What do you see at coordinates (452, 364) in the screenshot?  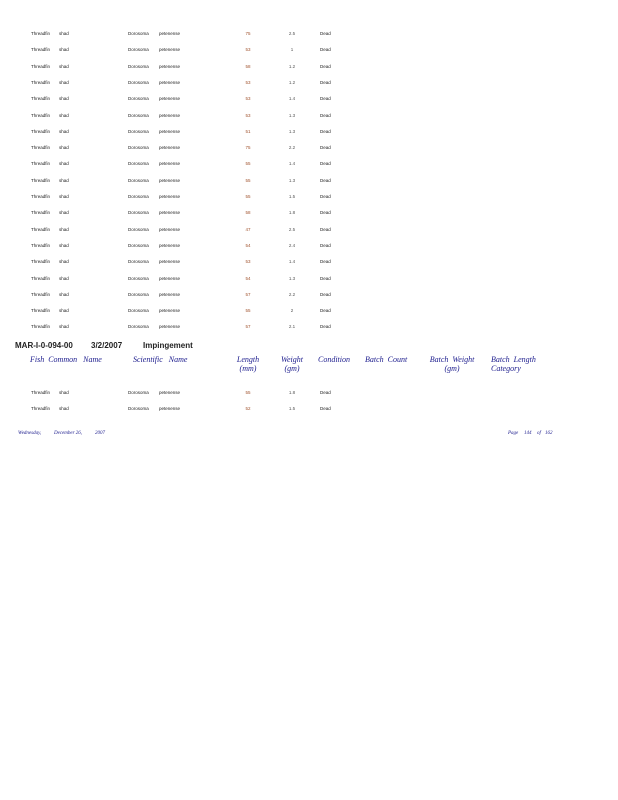 I see `col-batch-weight: Batch Weight (gm)` at bounding box center [452, 364].